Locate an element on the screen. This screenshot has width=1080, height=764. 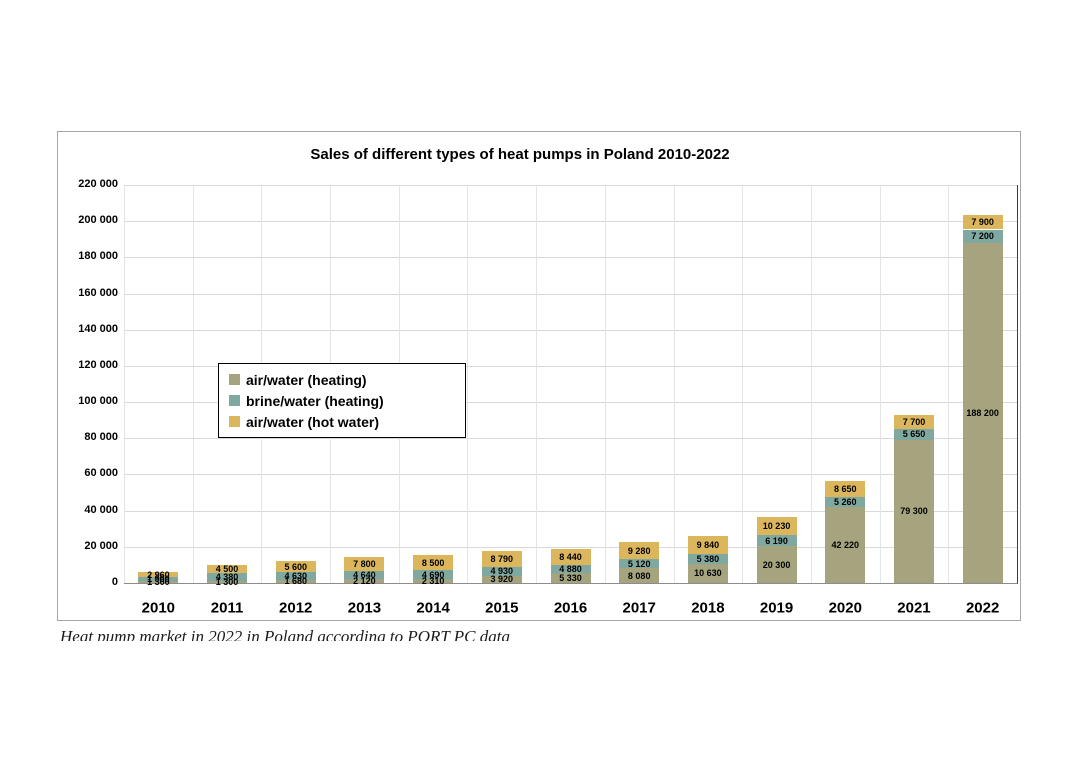
bar-value-label: 4 640 is located at coordinates (364, 574).